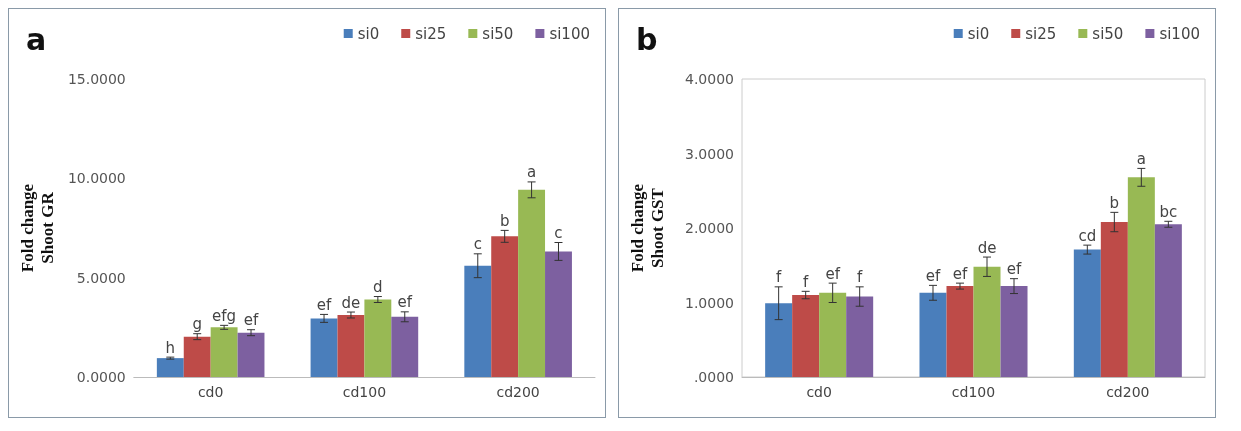  I want to click on data-label: h, so click(170, 347).